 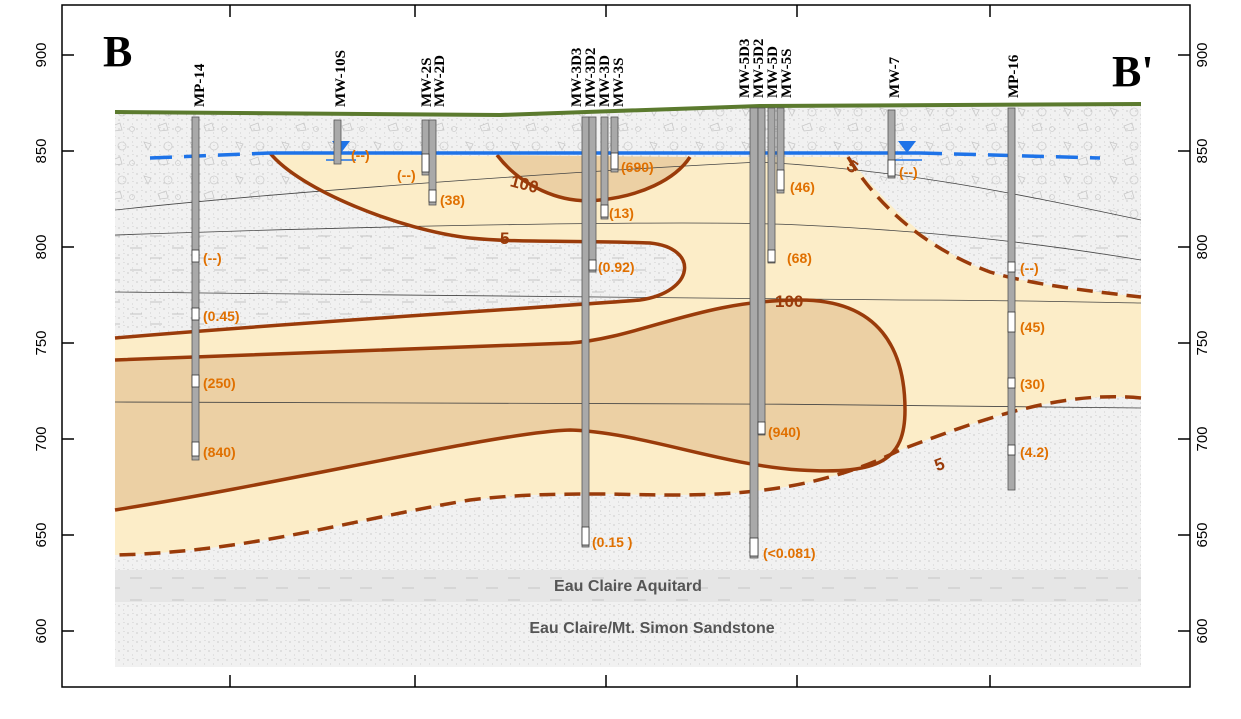 I want to click on concentration-label: (250), so click(x=219, y=383).